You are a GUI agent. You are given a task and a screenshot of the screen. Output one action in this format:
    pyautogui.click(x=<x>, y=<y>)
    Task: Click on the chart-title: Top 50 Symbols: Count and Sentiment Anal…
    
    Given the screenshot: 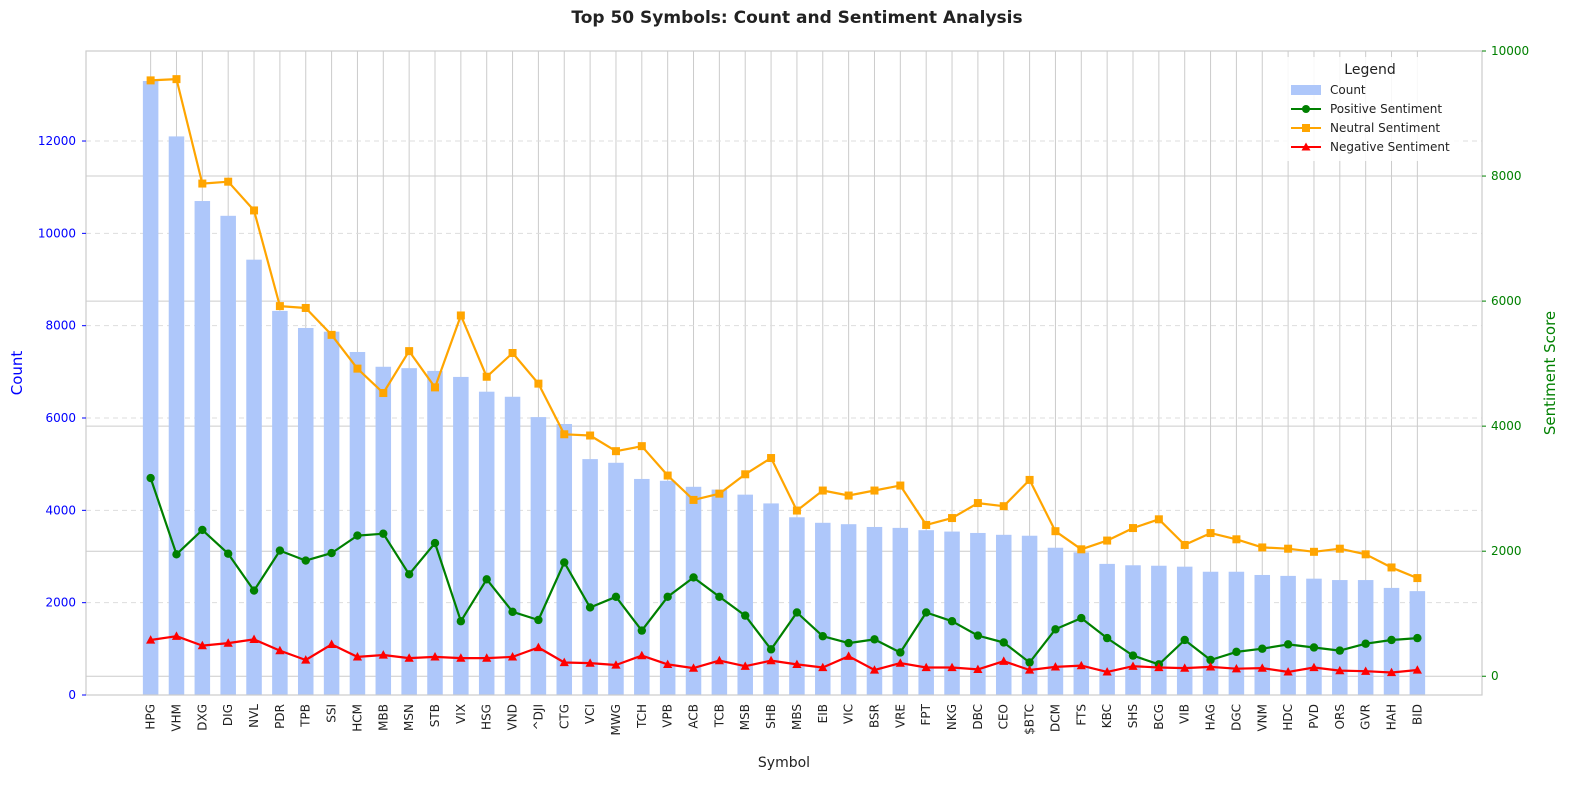 What is the action you would take?
    pyautogui.click(x=796, y=18)
    